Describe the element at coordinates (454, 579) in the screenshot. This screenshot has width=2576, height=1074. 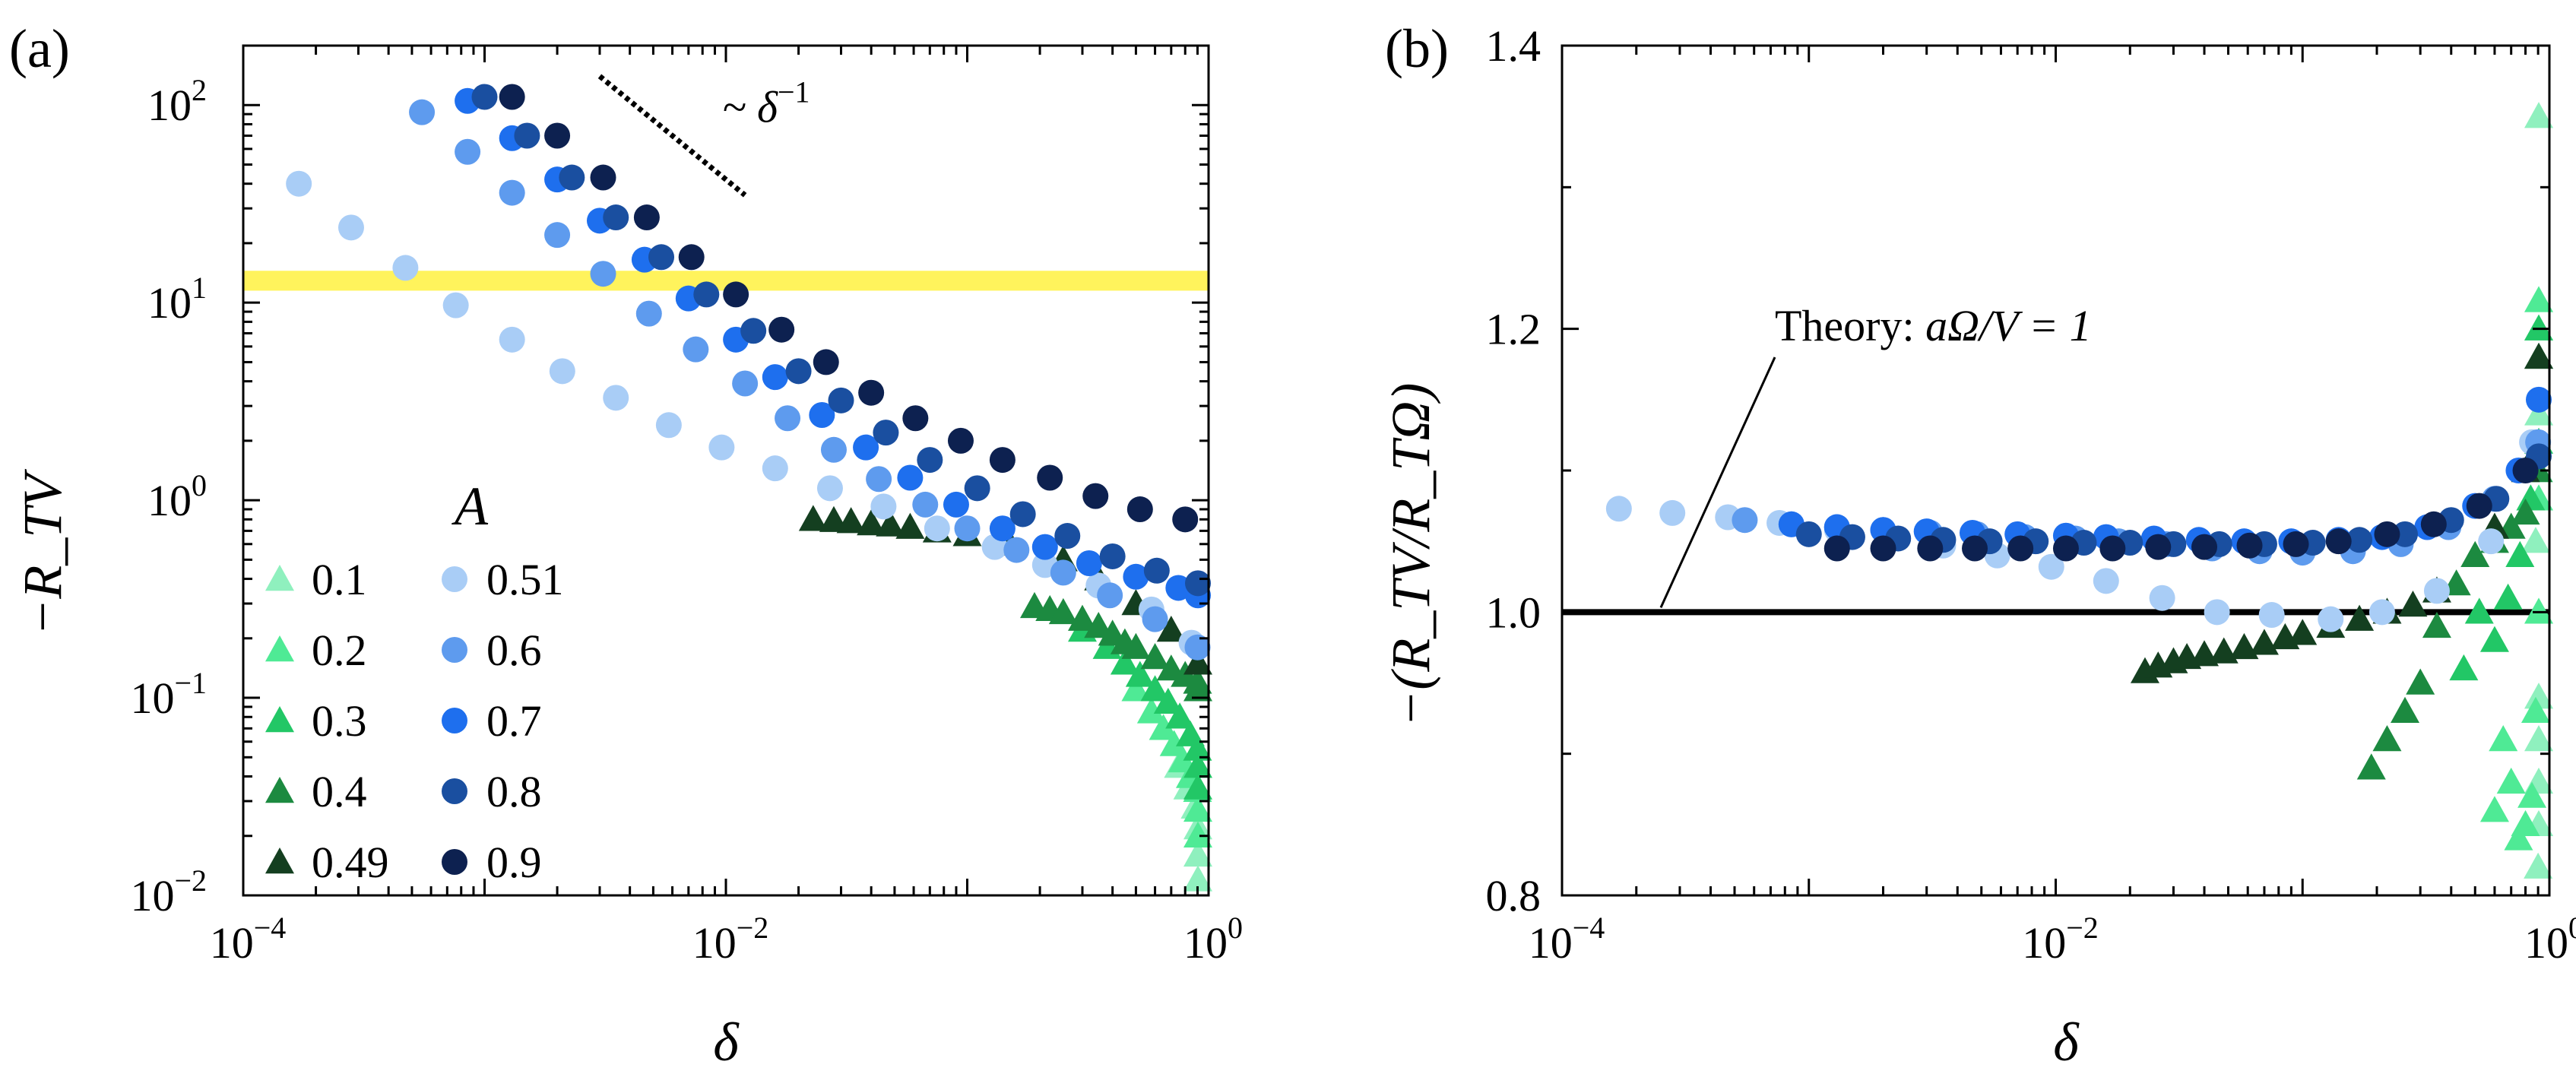
I see `legend-marker-0.51` at that location.